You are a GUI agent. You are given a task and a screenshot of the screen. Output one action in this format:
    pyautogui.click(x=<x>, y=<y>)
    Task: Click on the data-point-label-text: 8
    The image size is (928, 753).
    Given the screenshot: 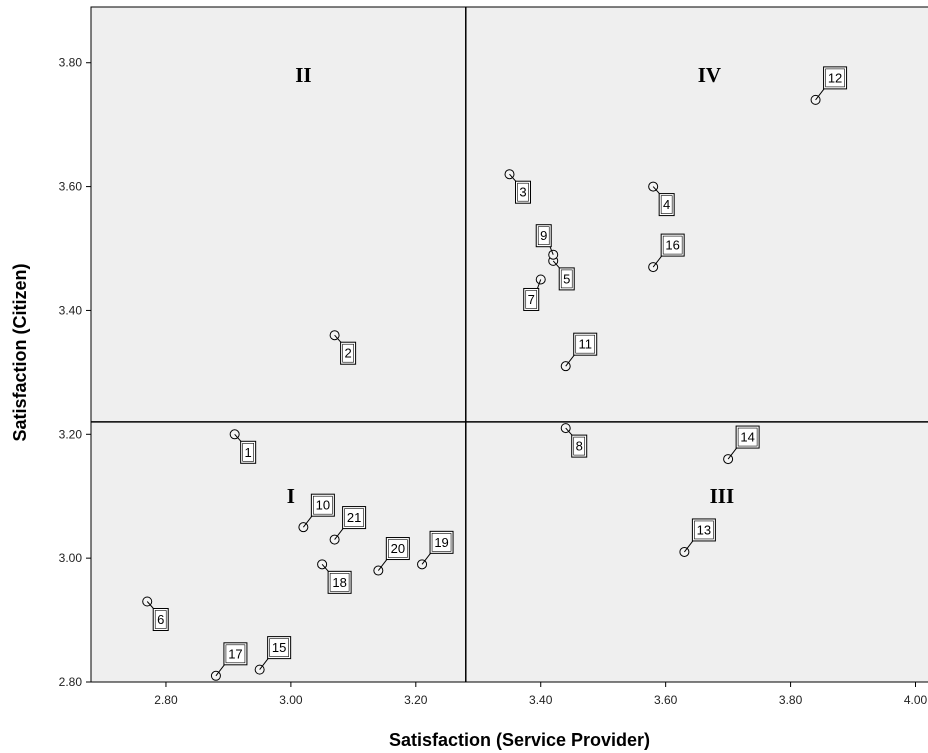 What is the action you would take?
    pyautogui.click(x=579, y=446)
    